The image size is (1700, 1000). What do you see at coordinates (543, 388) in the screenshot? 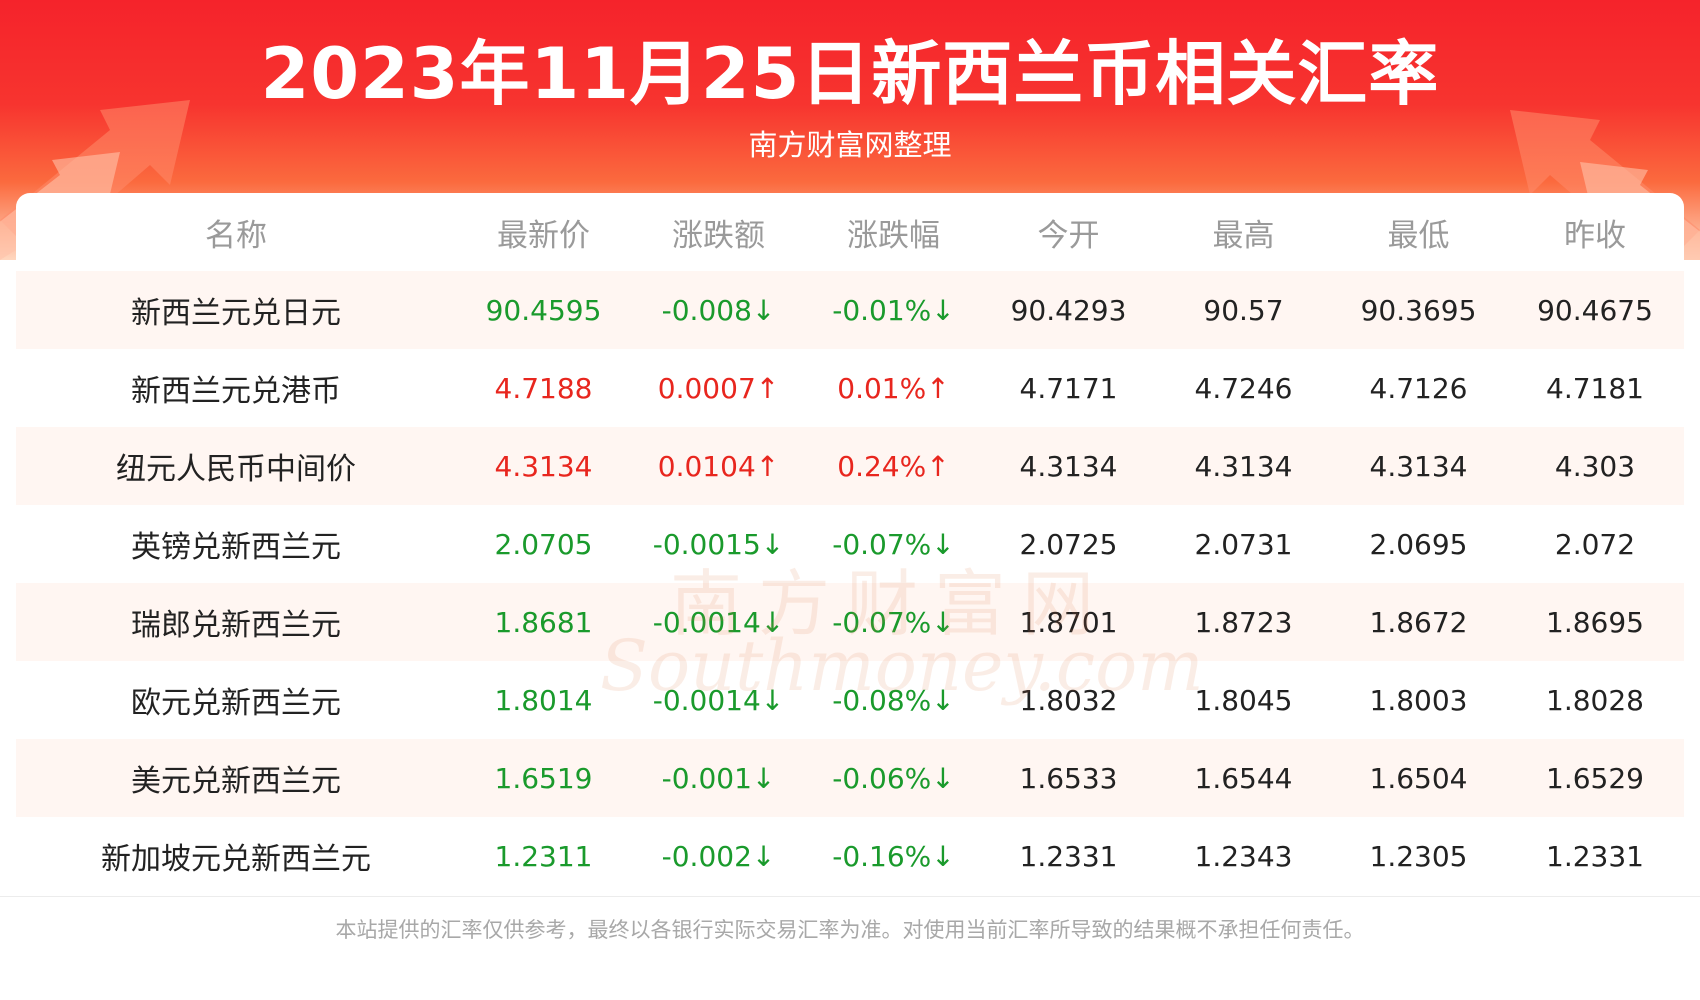
I see `row-latest: 4.7188` at bounding box center [543, 388].